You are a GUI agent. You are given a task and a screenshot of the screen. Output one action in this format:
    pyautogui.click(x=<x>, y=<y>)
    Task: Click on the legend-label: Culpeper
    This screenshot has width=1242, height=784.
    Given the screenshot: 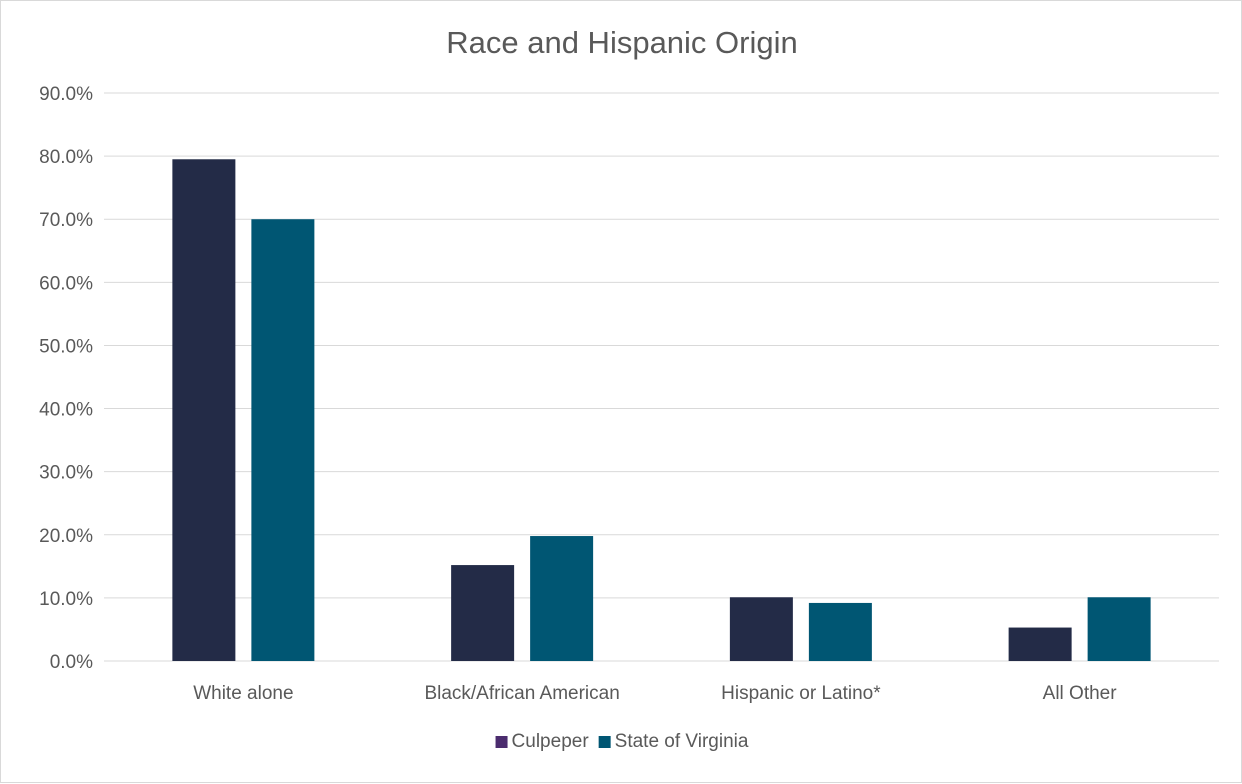 What is the action you would take?
    pyautogui.click(x=551, y=741)
    